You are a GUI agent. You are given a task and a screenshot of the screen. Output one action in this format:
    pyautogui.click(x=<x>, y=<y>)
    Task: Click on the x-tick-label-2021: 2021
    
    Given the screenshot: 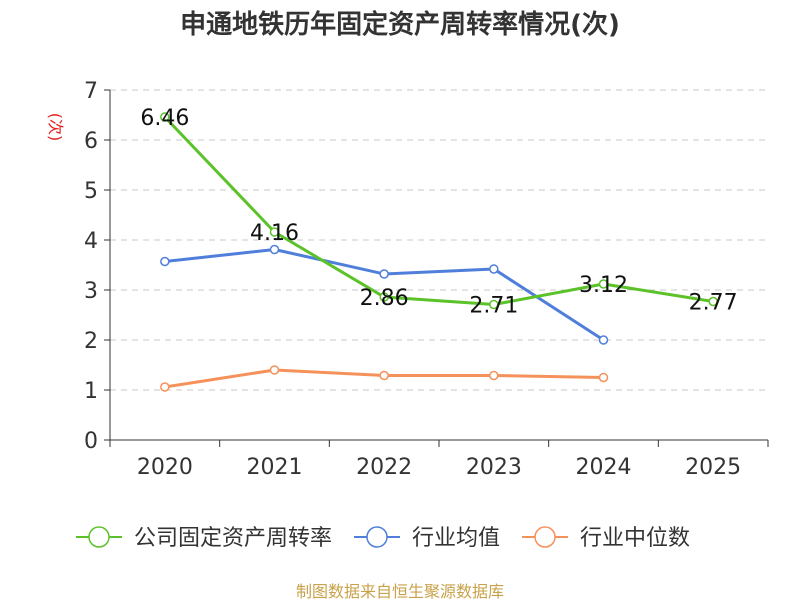 What is the action you would take?
    pyautogui.click(x=275, y=467)
    